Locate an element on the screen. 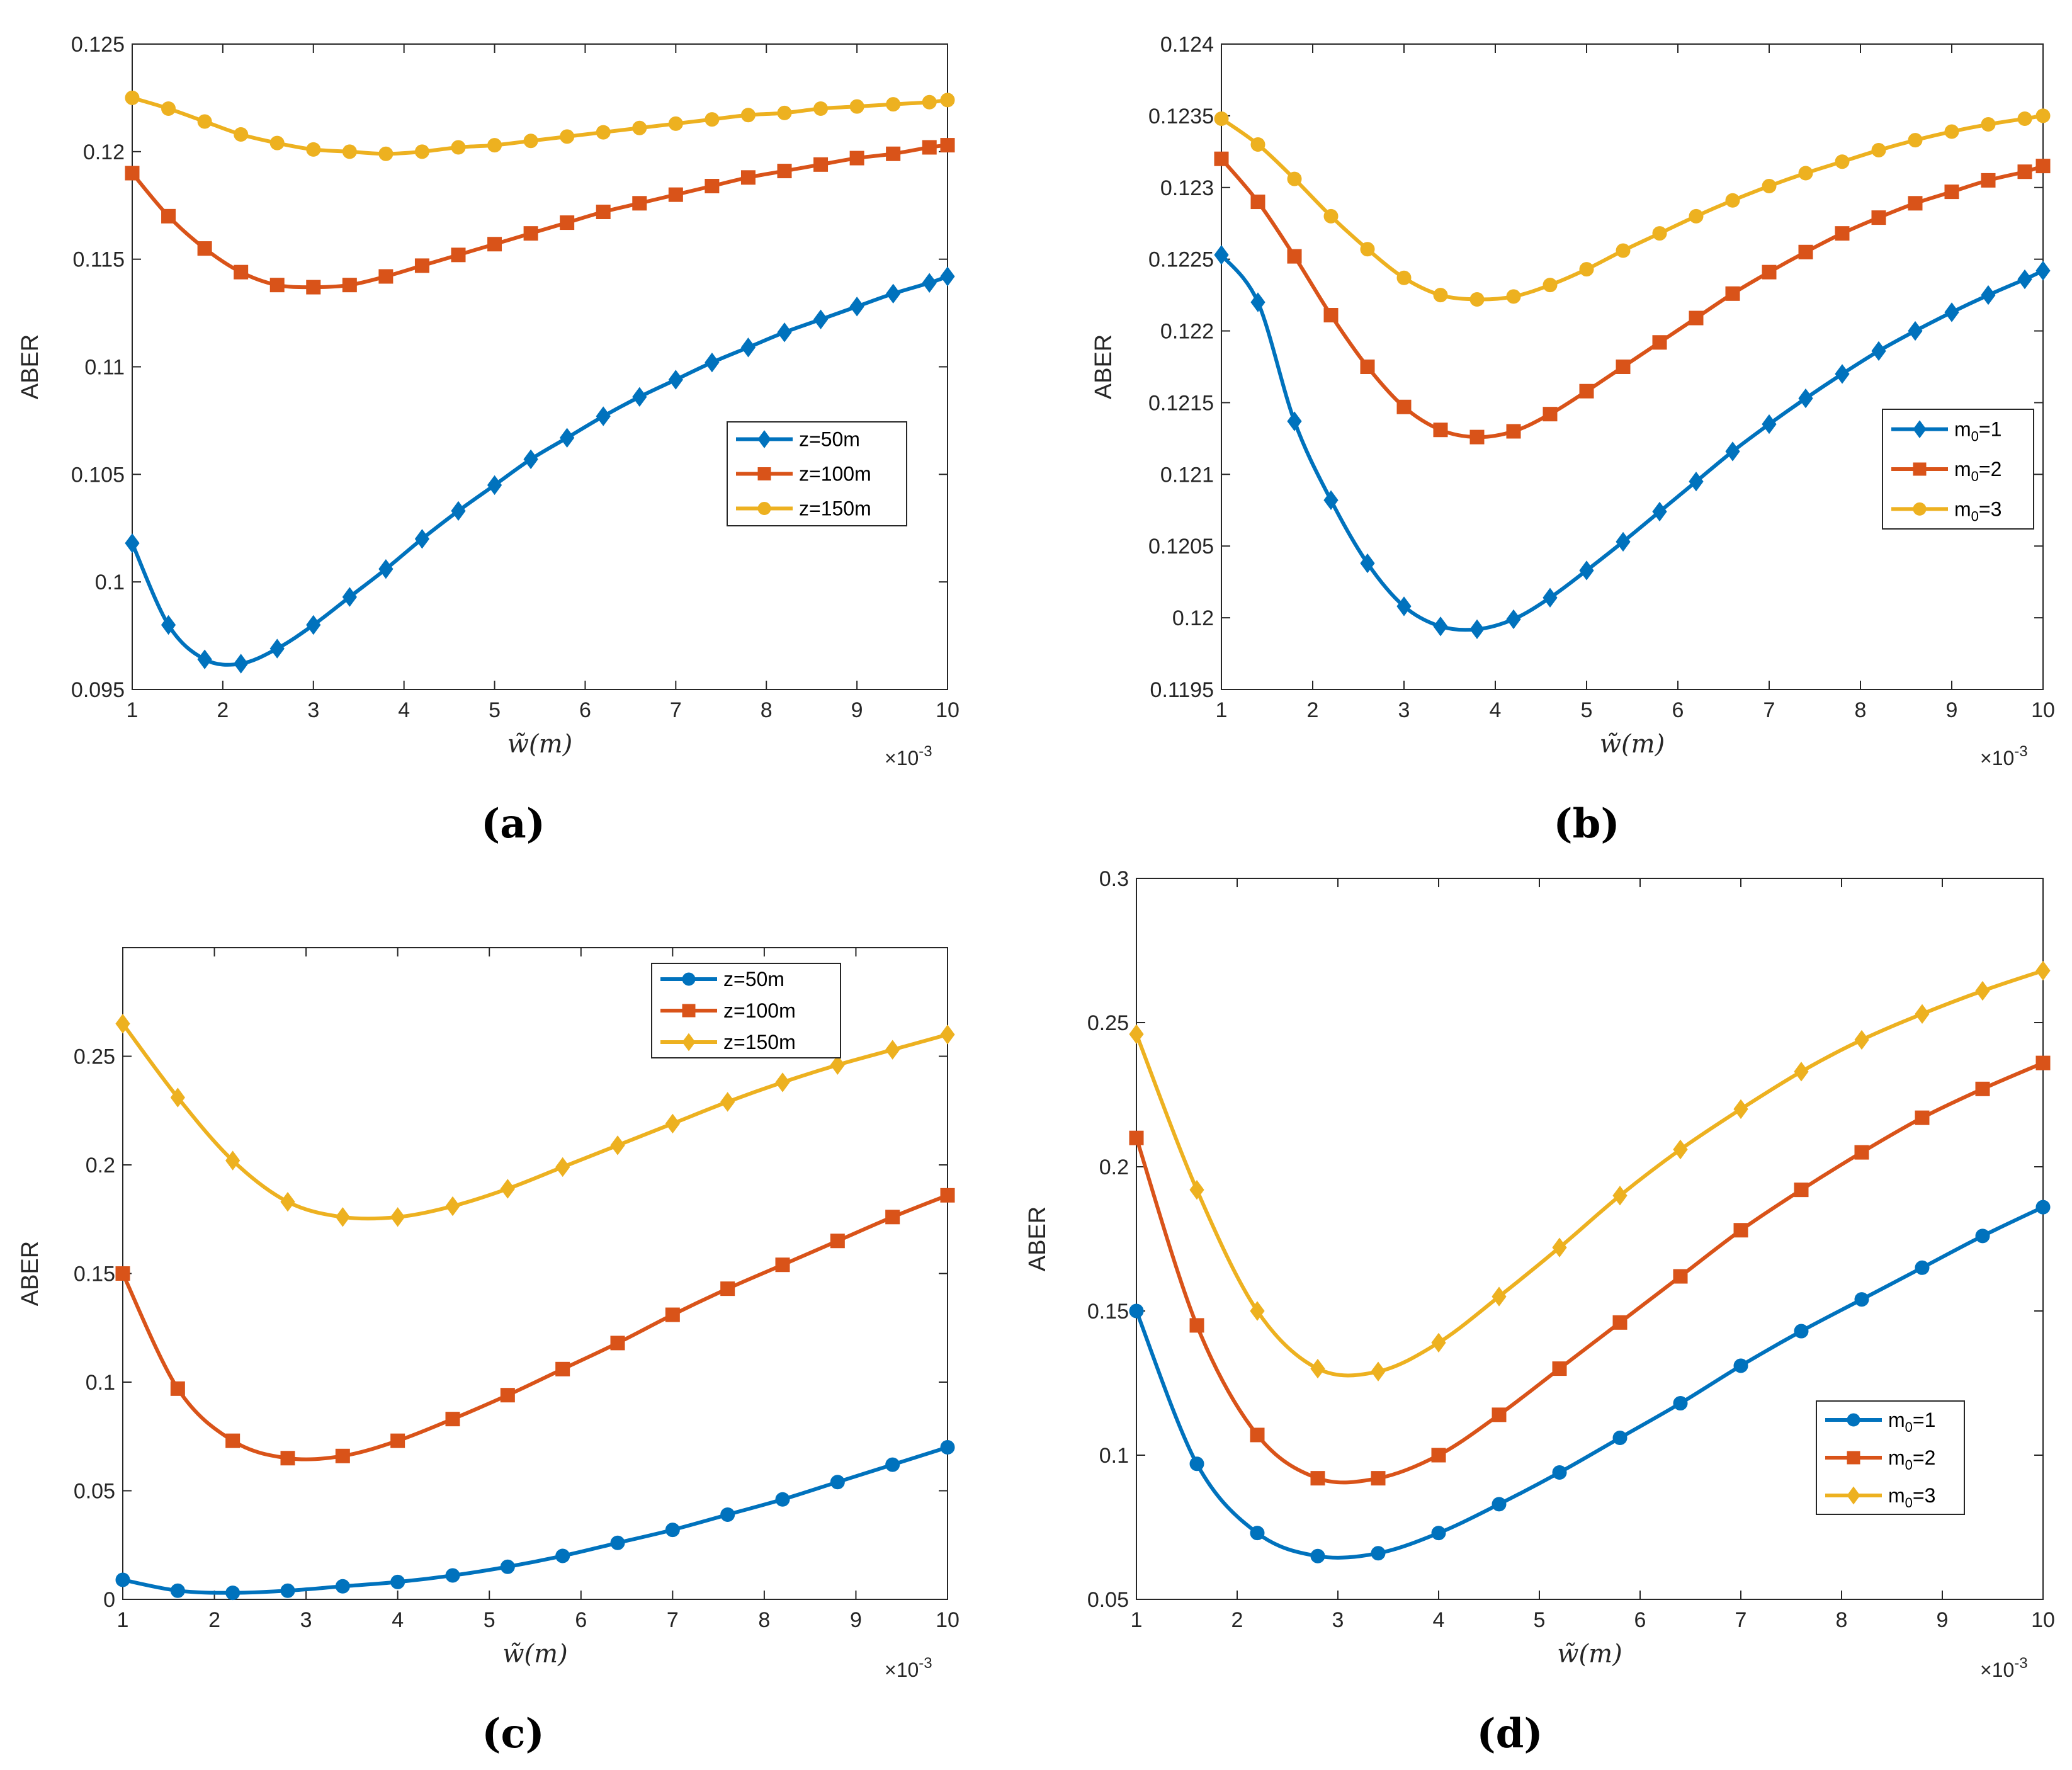 This screenshot has width=2072, height=1770. y-tick-label: 0.124 is located at coordinates (1187, 45).